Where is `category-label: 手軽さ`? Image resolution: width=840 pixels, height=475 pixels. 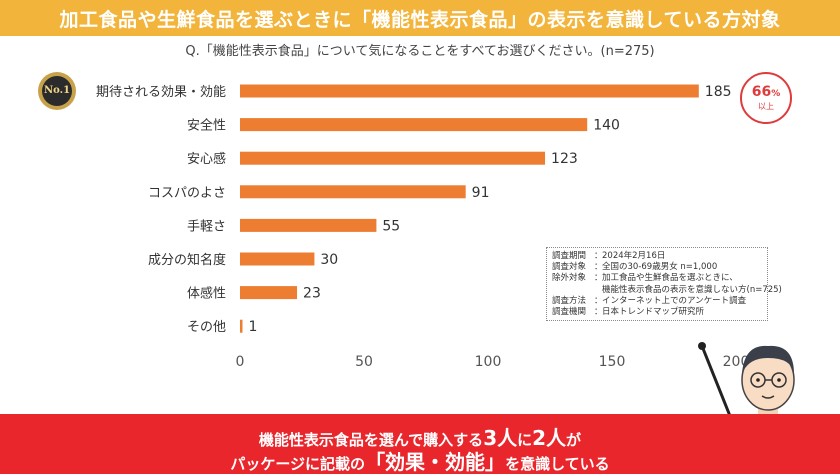 category-label: 手軽さ is located at coordinates (206, 226).